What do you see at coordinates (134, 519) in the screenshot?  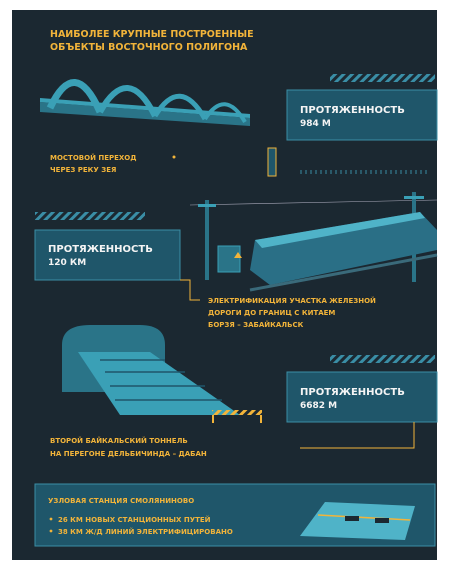 I see `station-item: 26 КМ НОВЫХ СТАНЦИОННЫХ ПУТЕЙ` at bounding box center [134, 519].